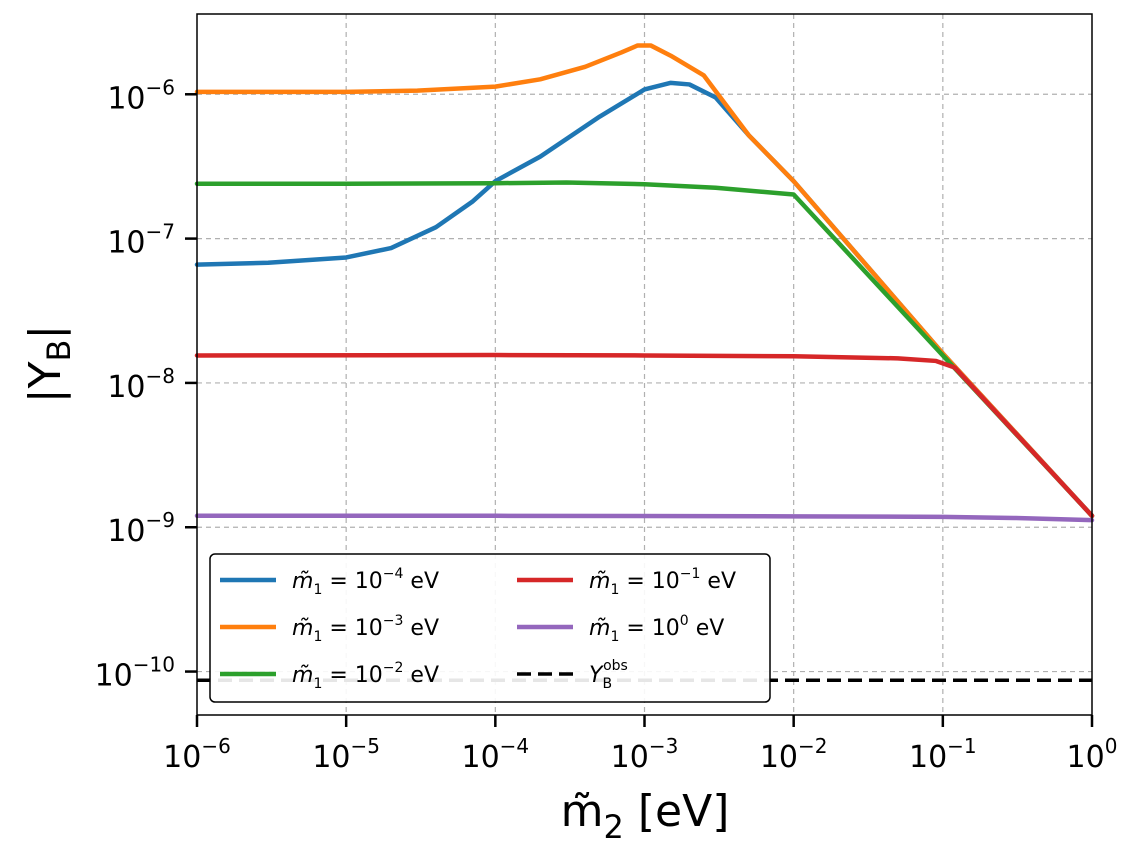 This screenshot has height=849, width=1137. I want to click on x-tick-label: 10⁻³, so click(645, 754).